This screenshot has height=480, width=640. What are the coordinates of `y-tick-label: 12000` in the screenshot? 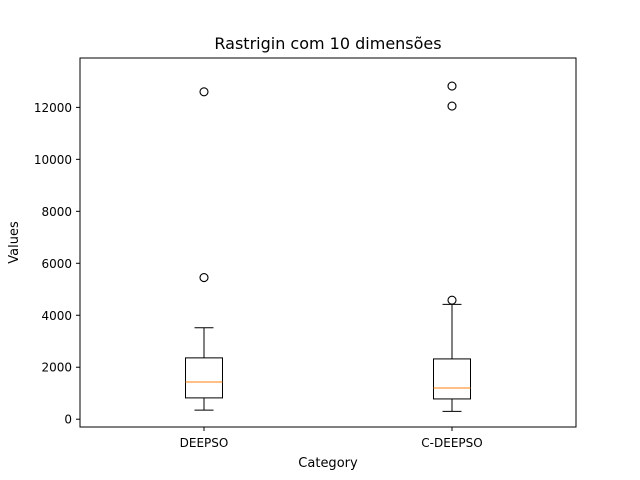 It's located at (53, 108).